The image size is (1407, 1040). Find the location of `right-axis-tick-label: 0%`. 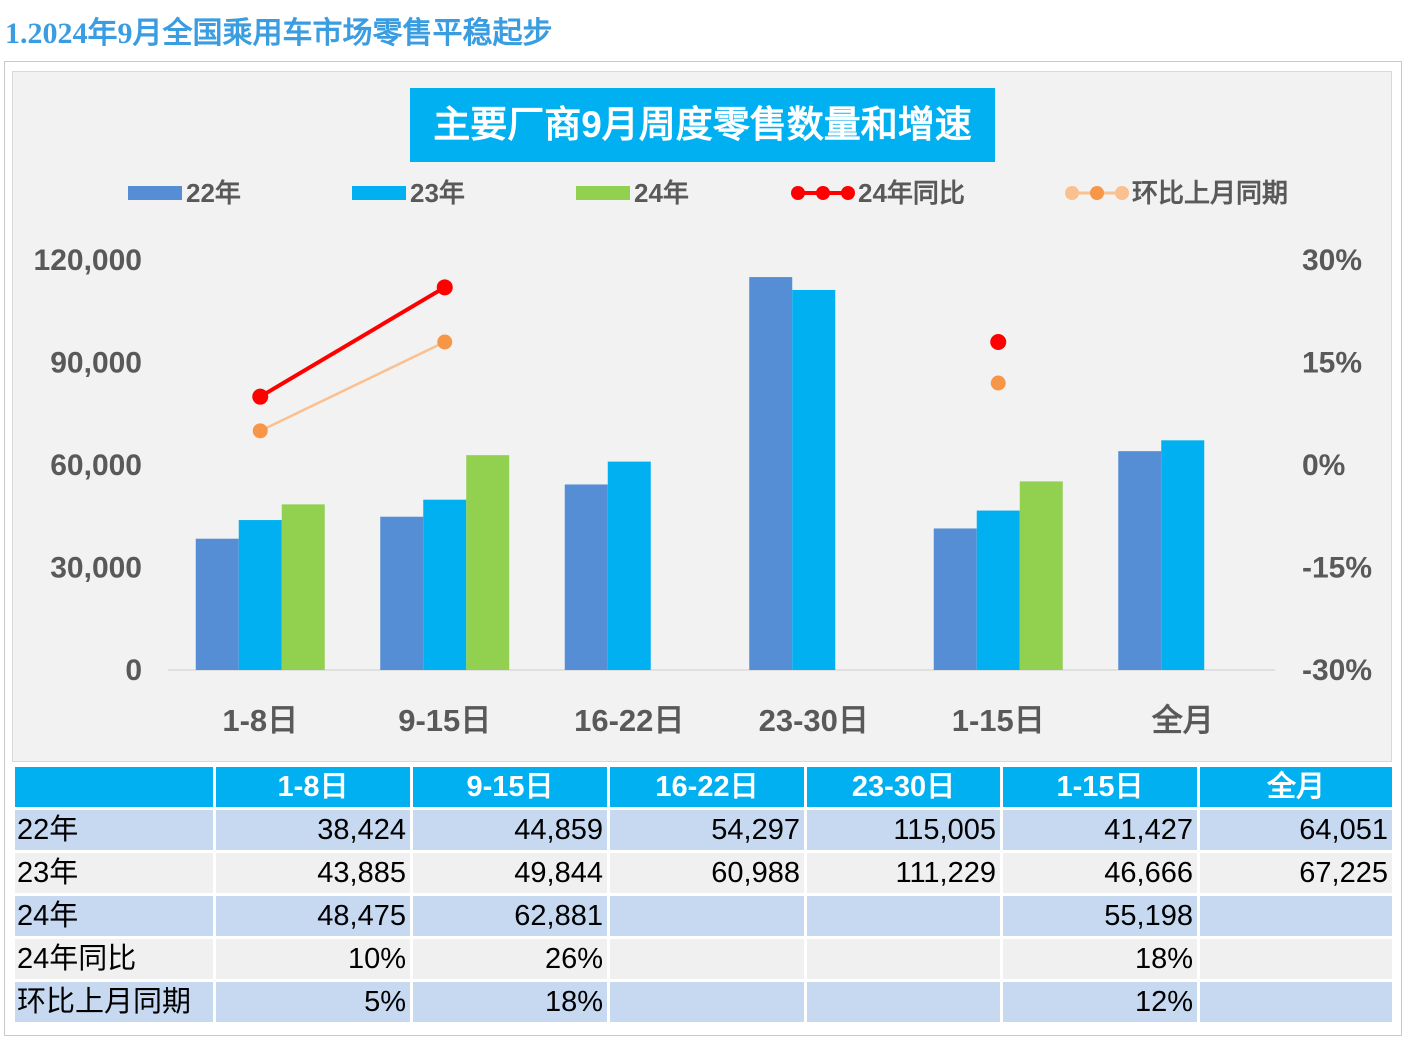

right-axis-tick-label: 0% is located at coordinates (1323, 465).